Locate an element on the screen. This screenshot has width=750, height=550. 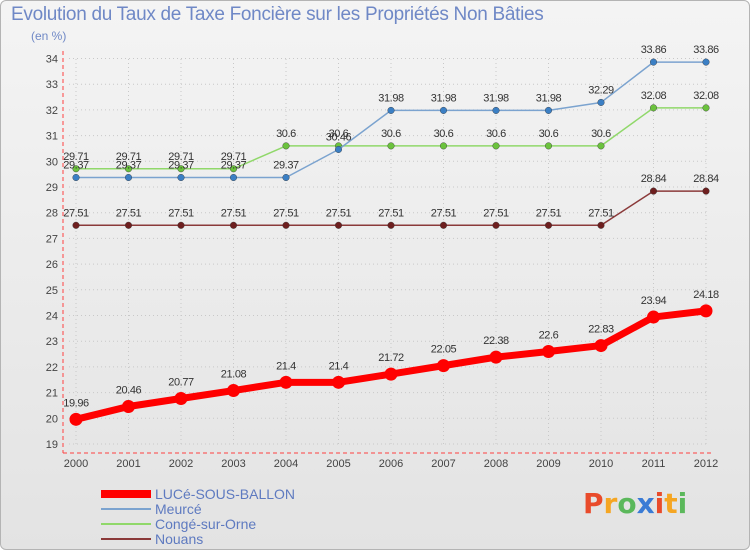
y-tick-label: 25 is located at coordinates (52, 291).